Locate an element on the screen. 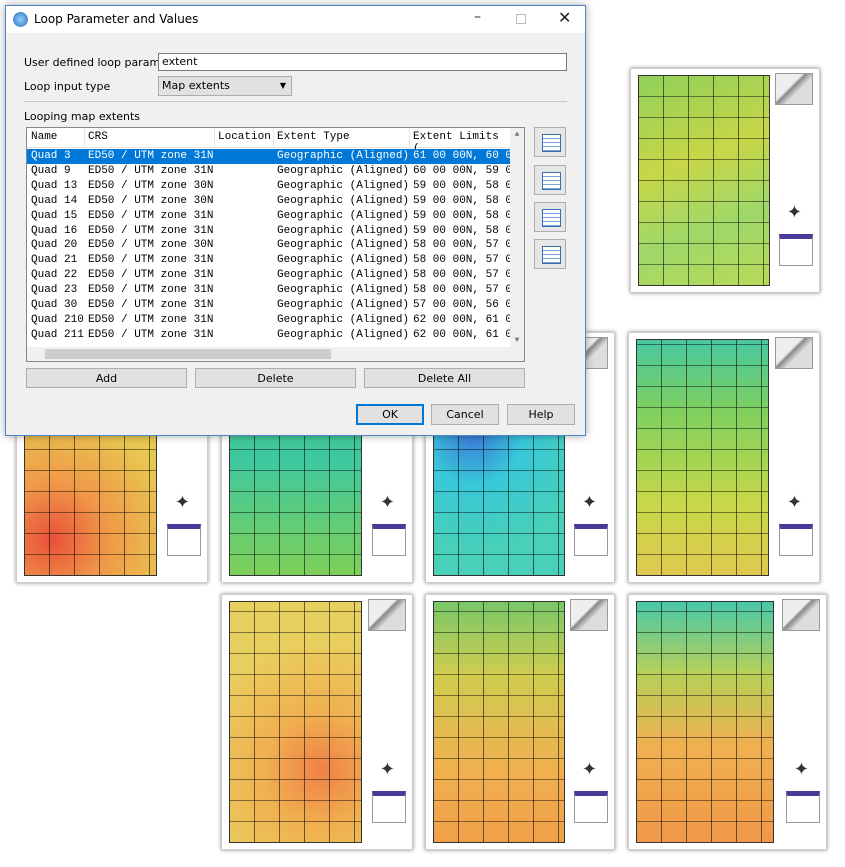  add-button: Add is located at coordinates (106, 378).